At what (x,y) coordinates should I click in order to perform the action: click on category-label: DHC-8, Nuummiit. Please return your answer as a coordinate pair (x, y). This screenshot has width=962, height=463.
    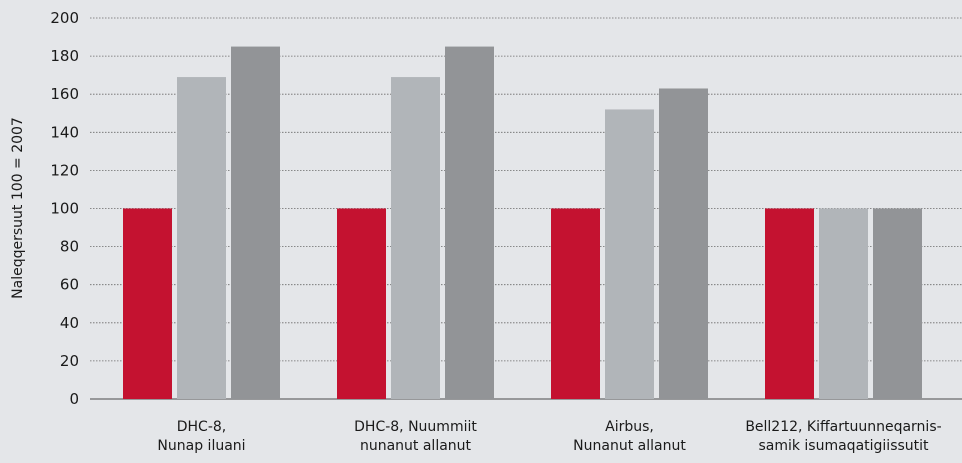
    Looking at the image, I should click on (415, 427).